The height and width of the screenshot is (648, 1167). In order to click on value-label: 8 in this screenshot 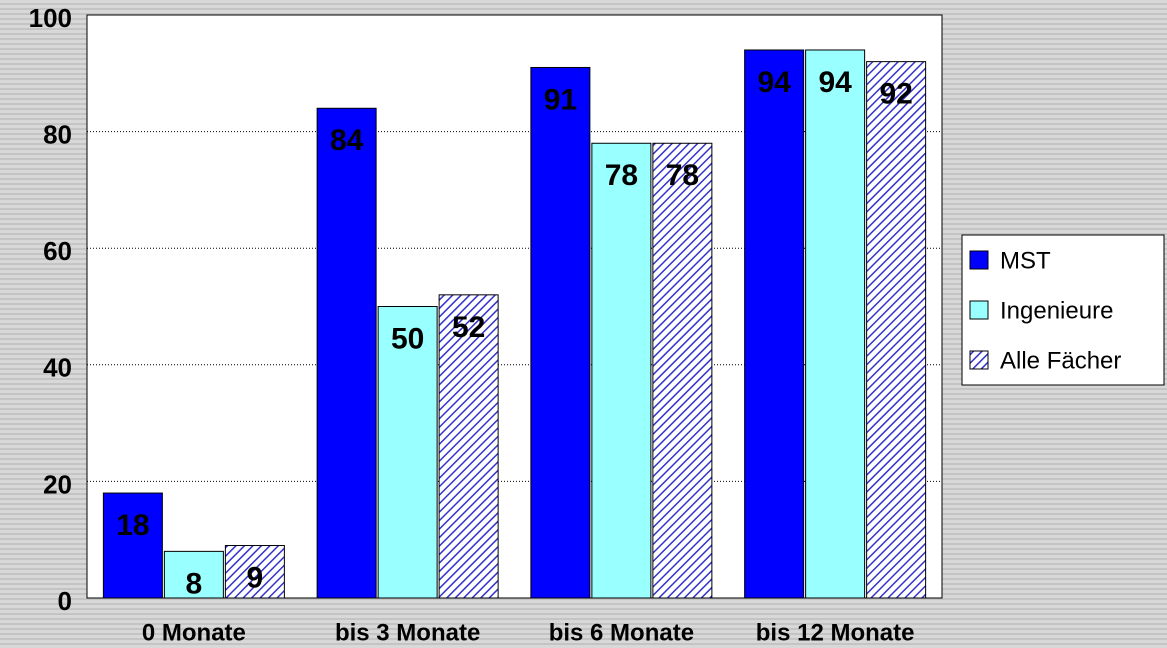, I will do `click(194, 583)`.